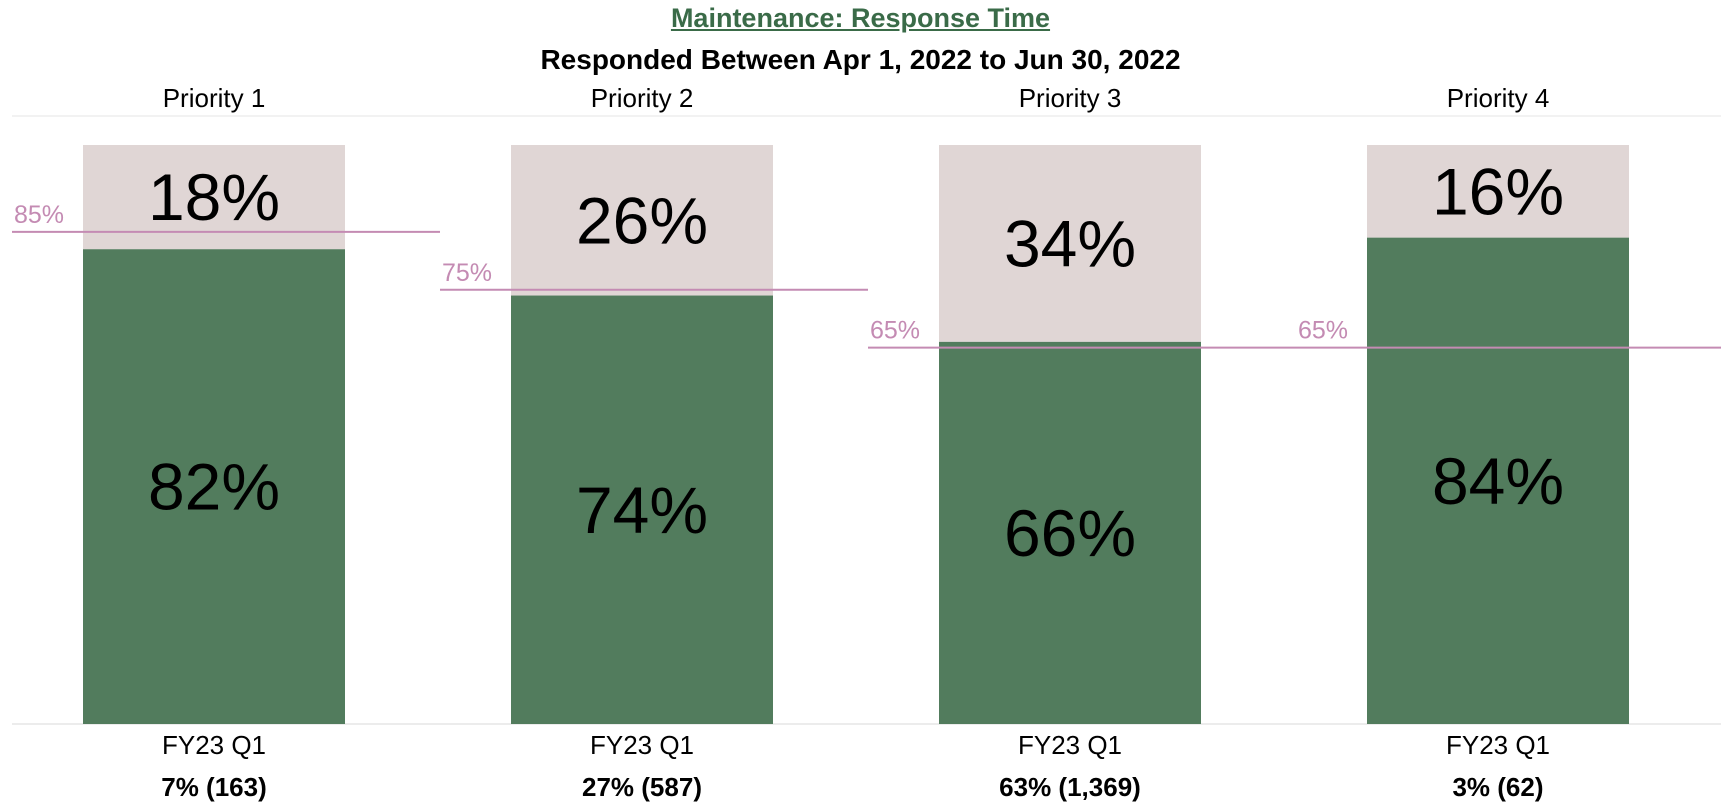 The image size is (1721, 804). Describe the element at coordinates (214, 98) in the screenshot. I see `panel-title-priority-1: Priority 1` at that location.